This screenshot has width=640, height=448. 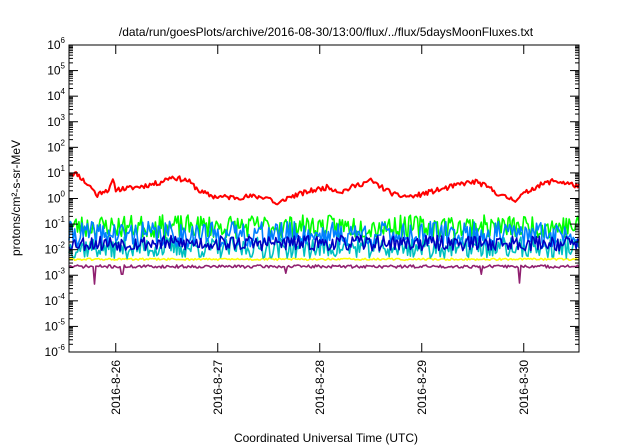 What do you see at coordinates (422, 387) in the screenshot?
I see `x-tick-label: 2016-8-29` at bounding box center [422, 387].